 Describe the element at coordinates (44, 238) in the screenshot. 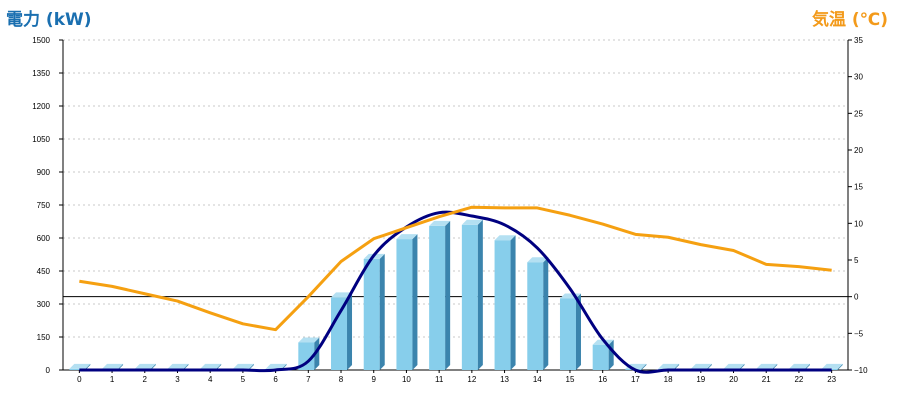

I see `left-tick-label: 600` at that location.